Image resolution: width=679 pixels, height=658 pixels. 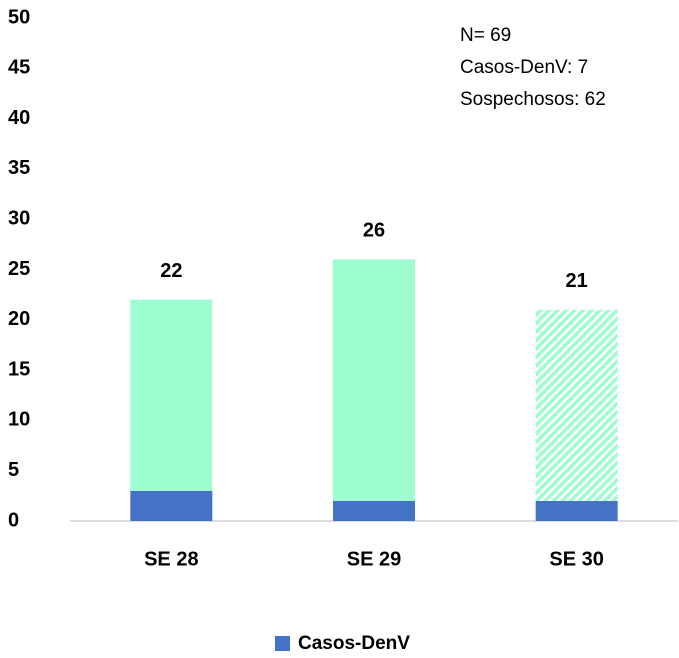 I want to click on x-tick-label: SE 29, so click(x=374, y=559).